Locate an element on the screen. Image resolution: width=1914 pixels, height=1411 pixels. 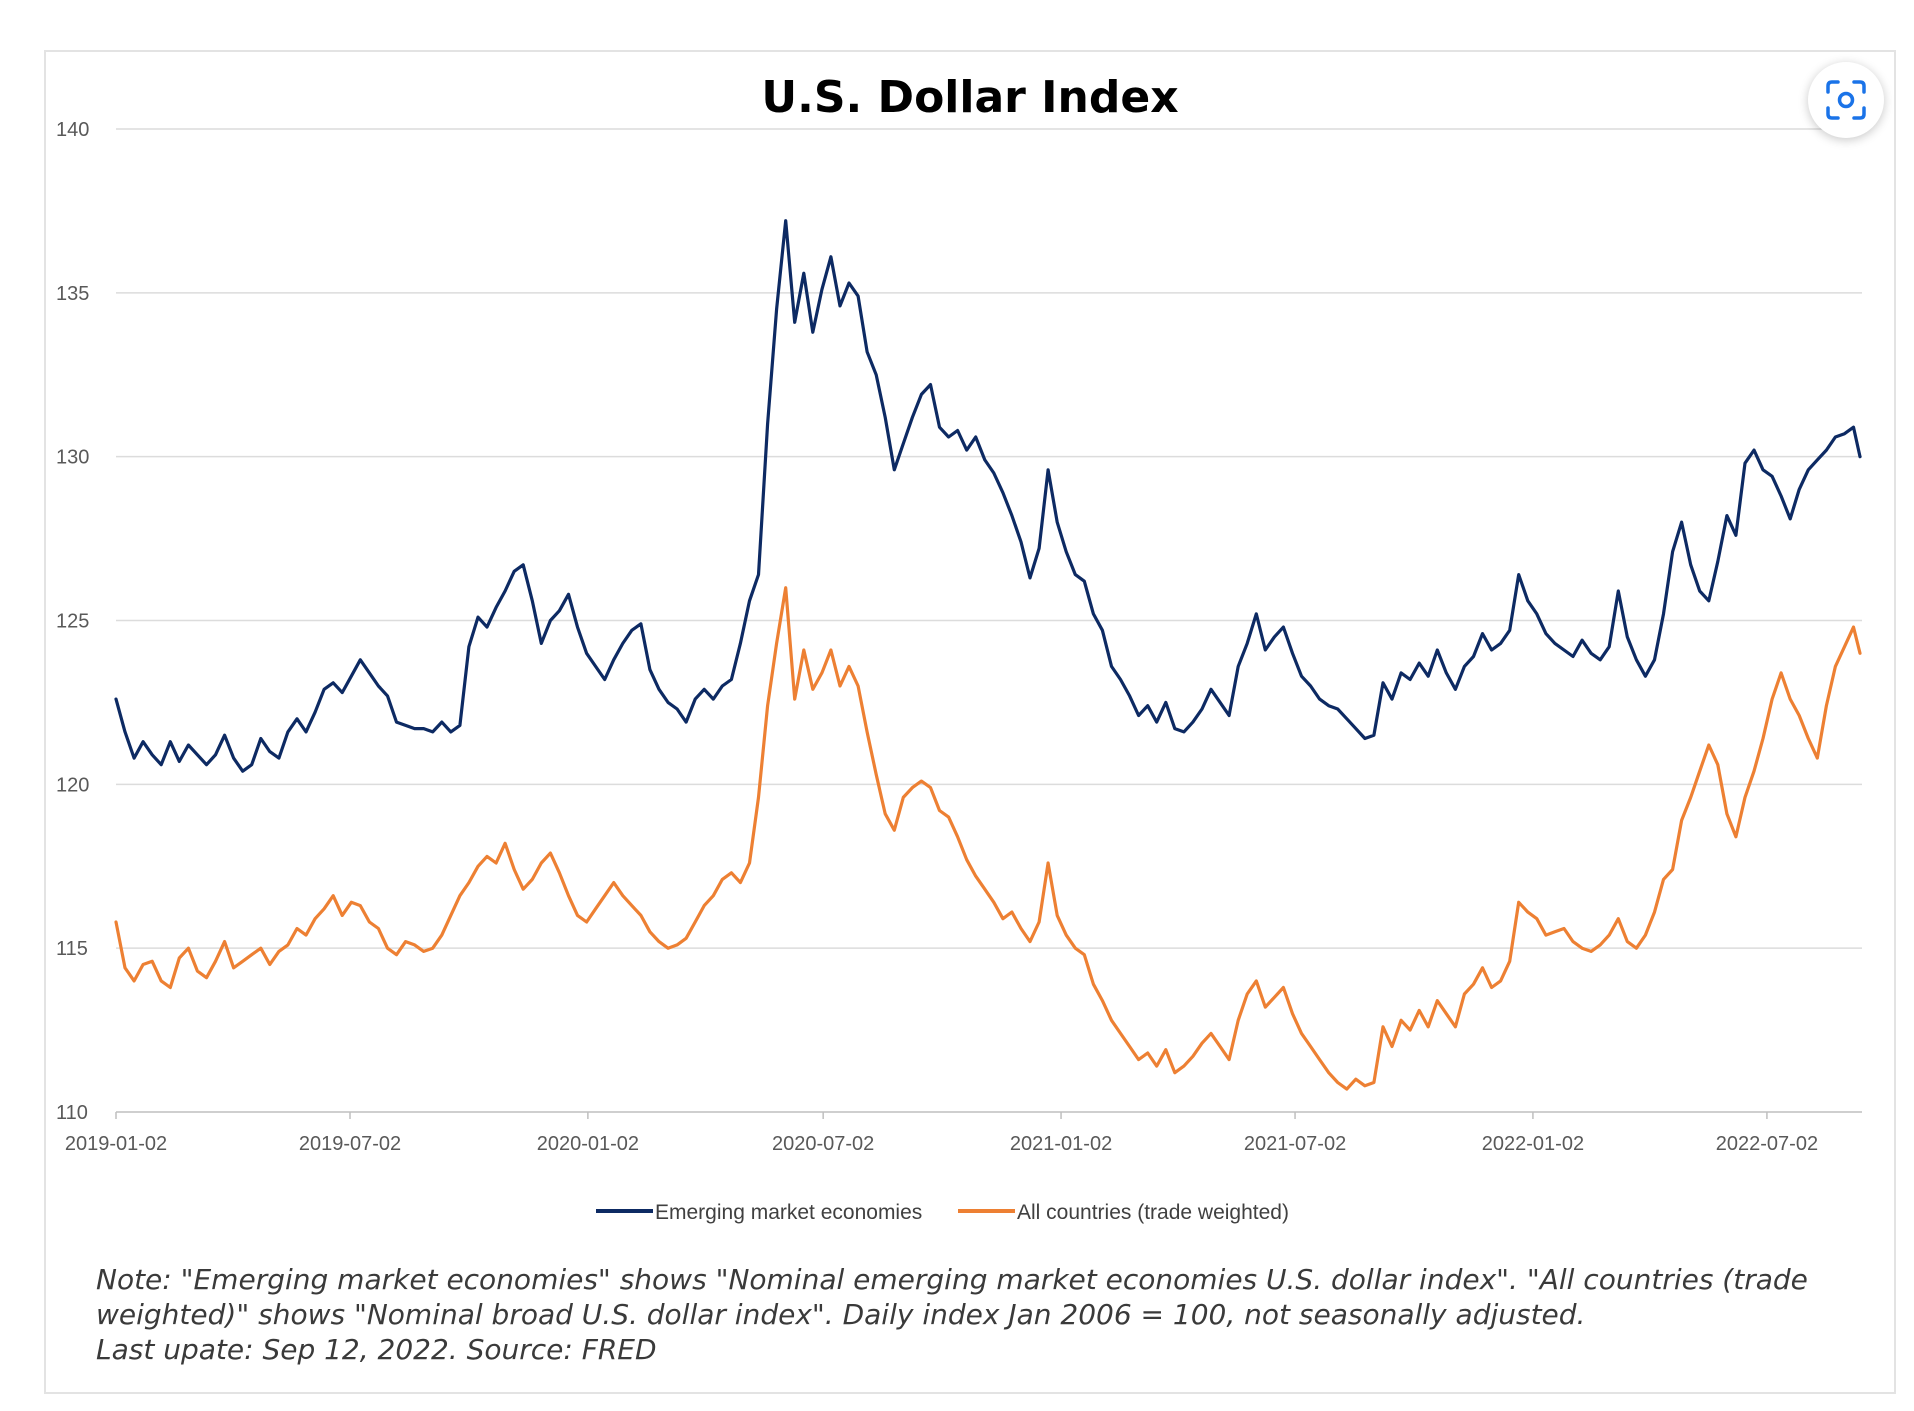
x-tick-label: 2020-01-02 is located at coordinates (588, 1144).